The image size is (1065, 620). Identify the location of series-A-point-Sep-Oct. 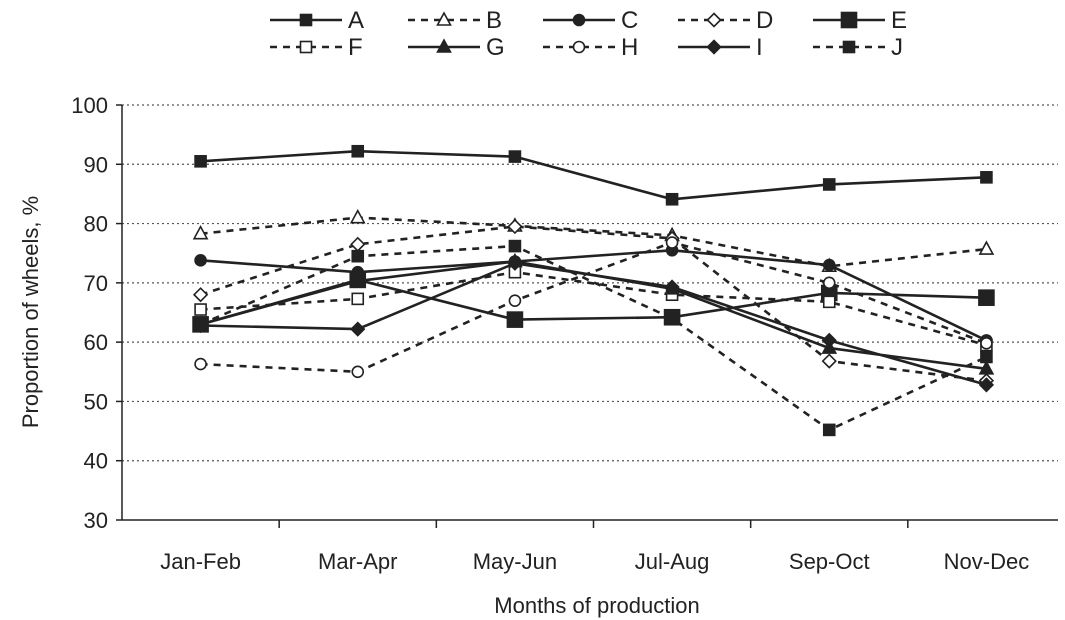
(829, 184).